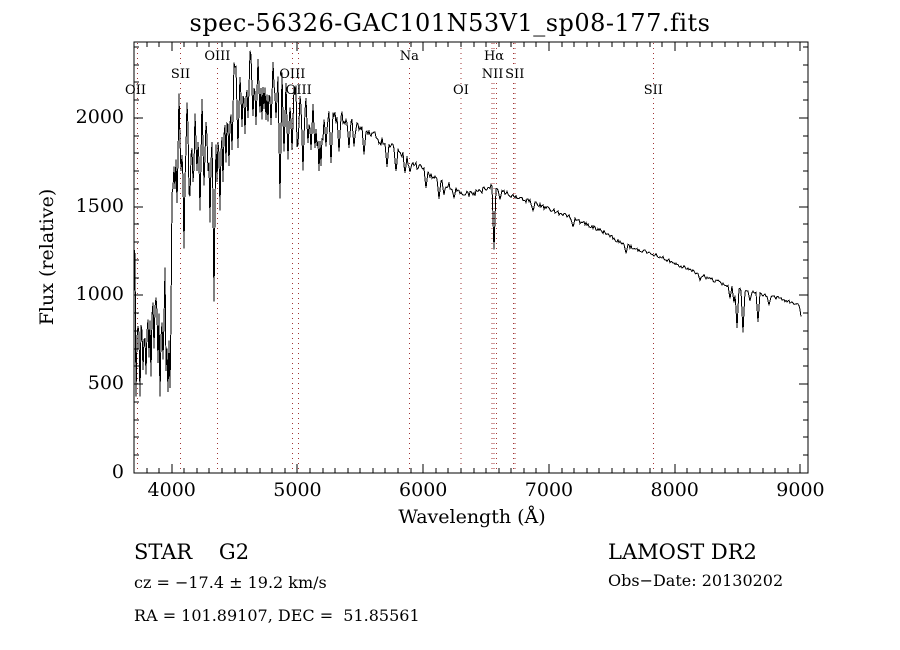 The width and height of the screenshot is (900, 650). I want to click on y-axis-title: Flux (relative), so click(47, 257).